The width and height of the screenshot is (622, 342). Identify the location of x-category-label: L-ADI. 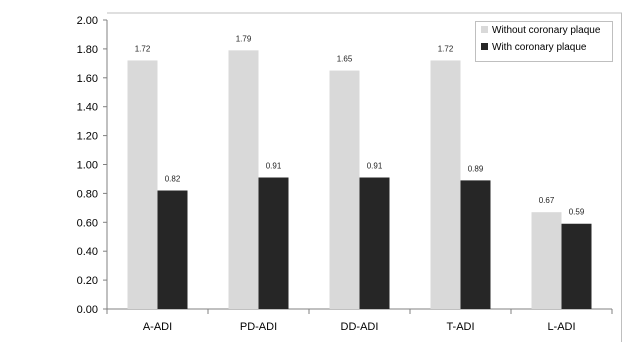
(561, 327).